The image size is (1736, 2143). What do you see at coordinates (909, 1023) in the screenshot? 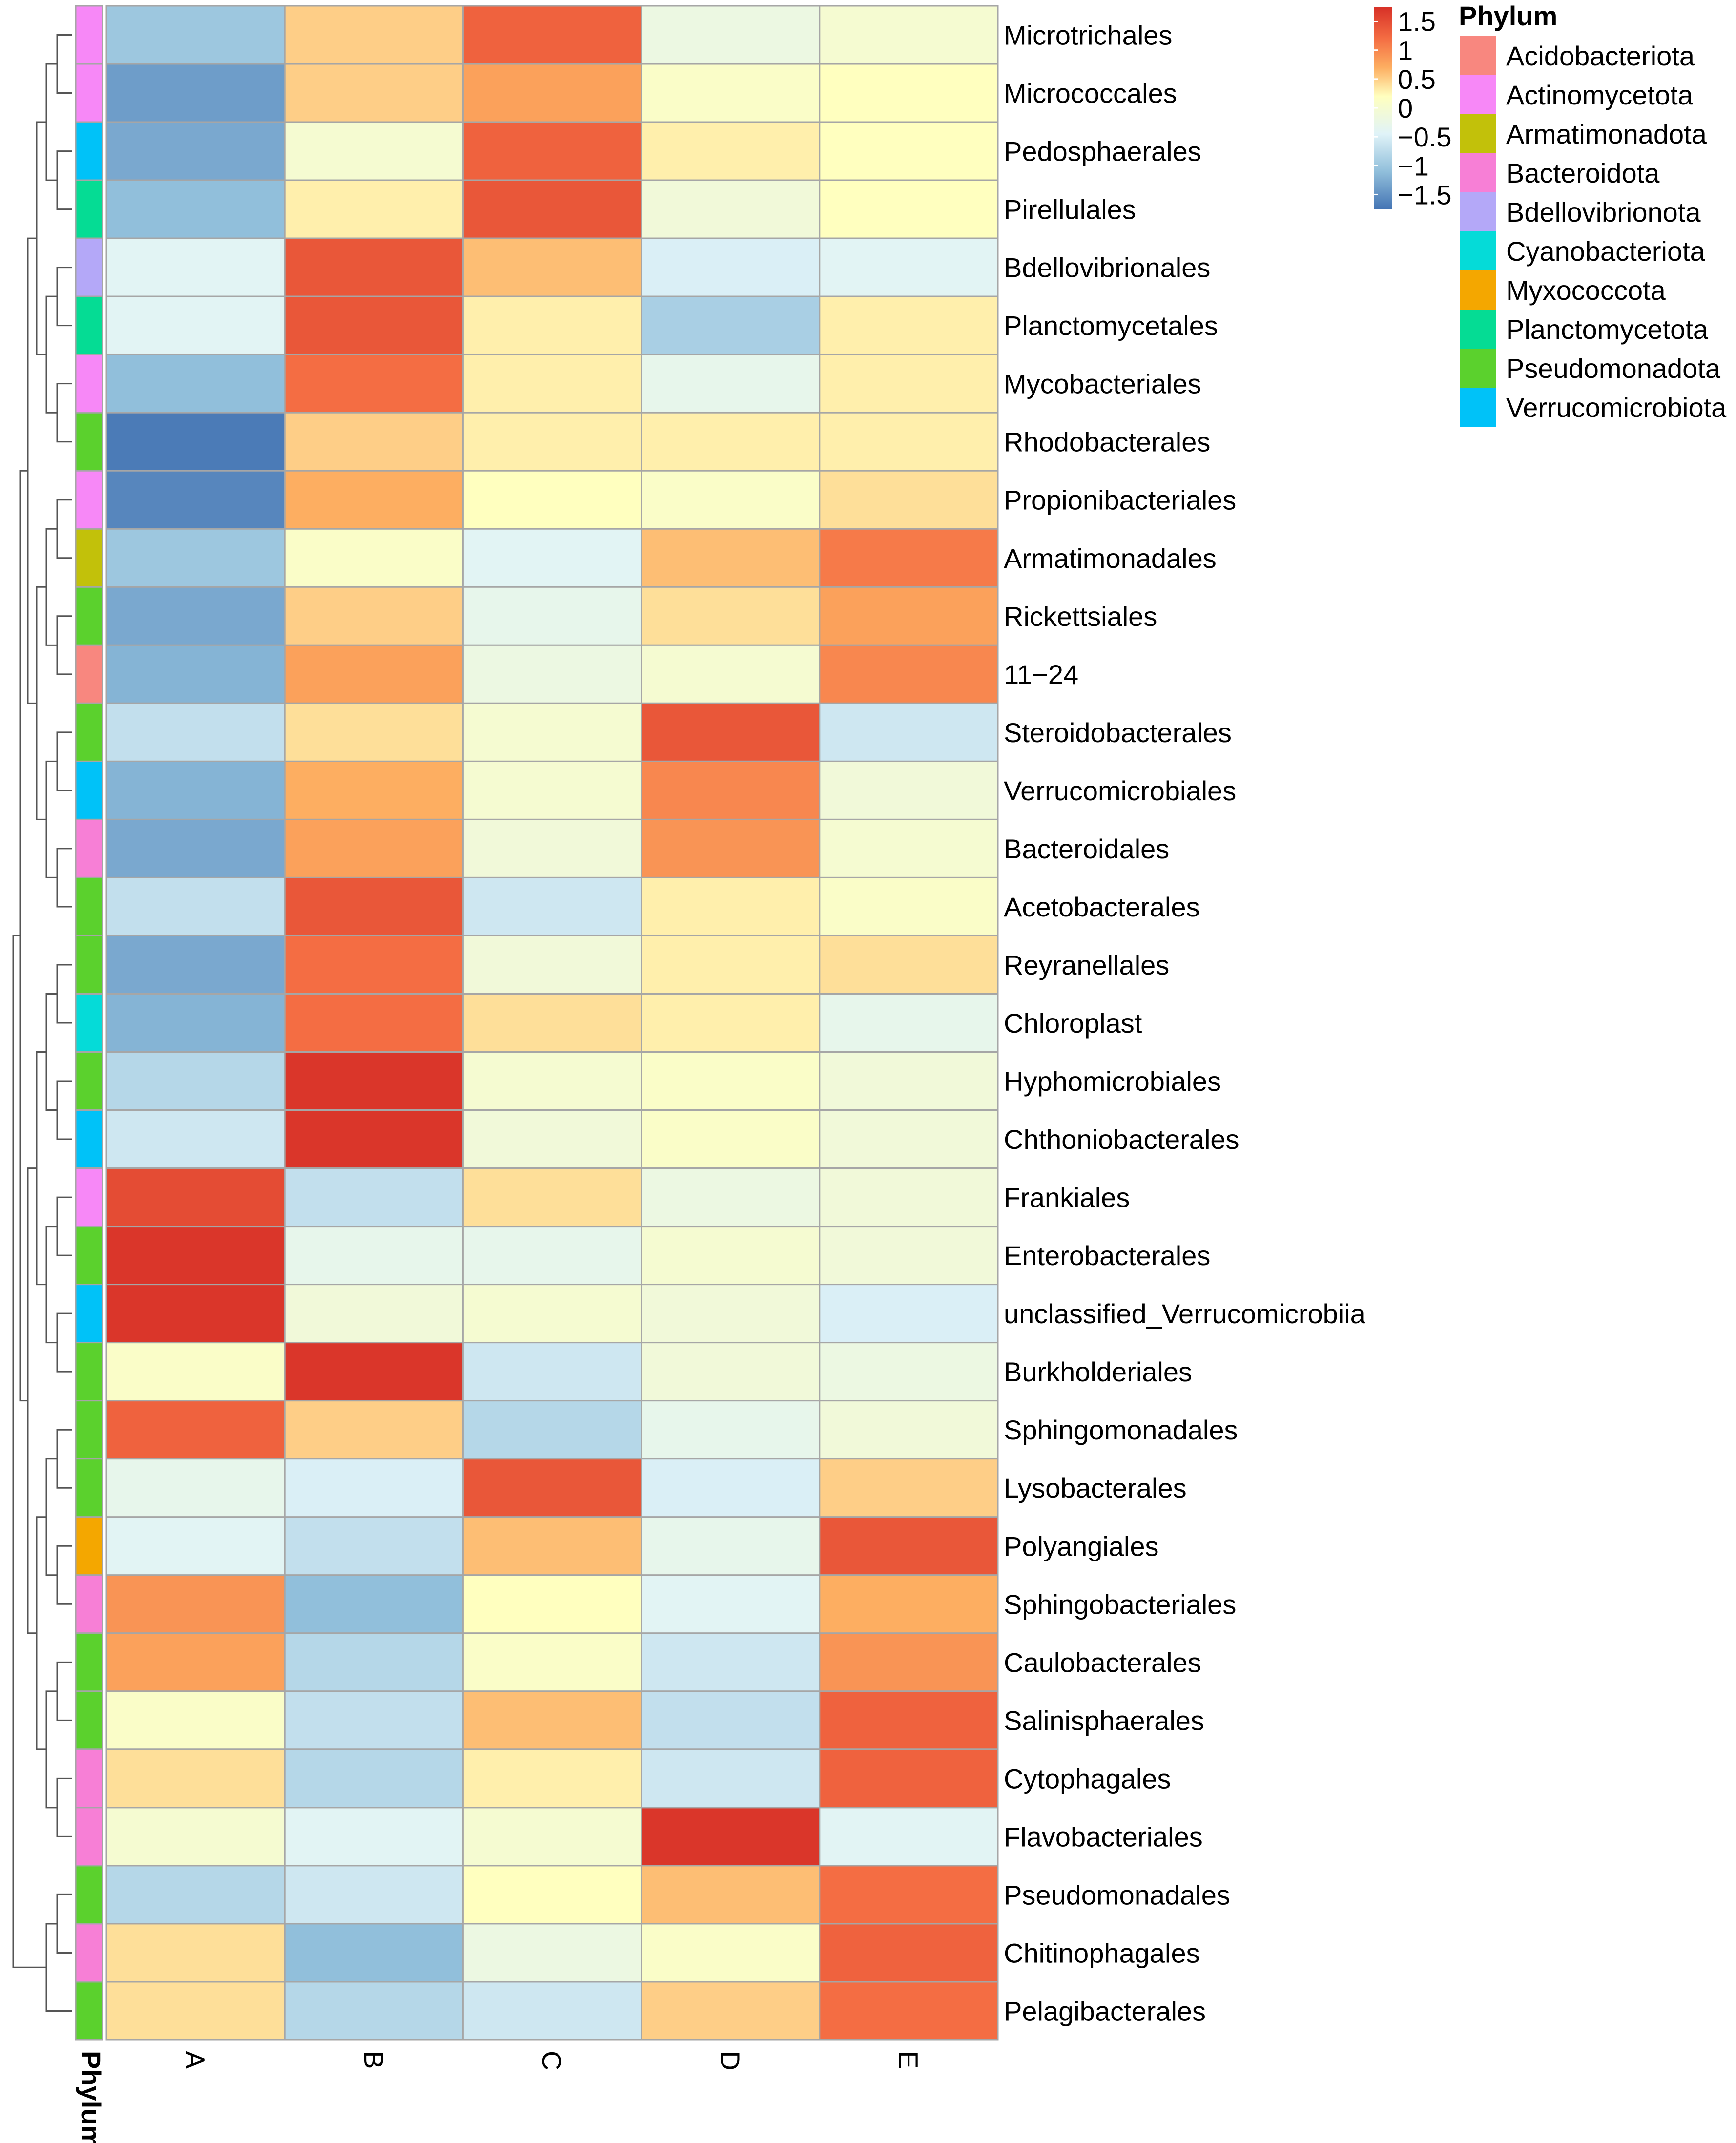
I see `heatmap-cell-chloroplast-e` at bounding box center [909, 1023].